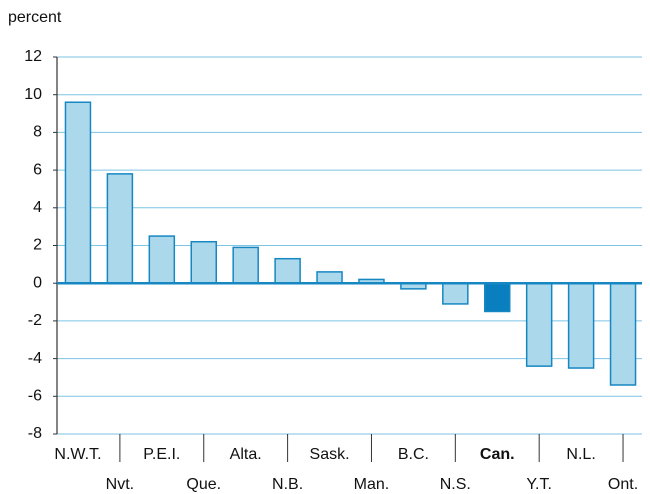 This screenshot has width=650, height=494. Describe the element at coordinates (37, 245) in the screenshot. I see `y-tick-label: 2` at that location.